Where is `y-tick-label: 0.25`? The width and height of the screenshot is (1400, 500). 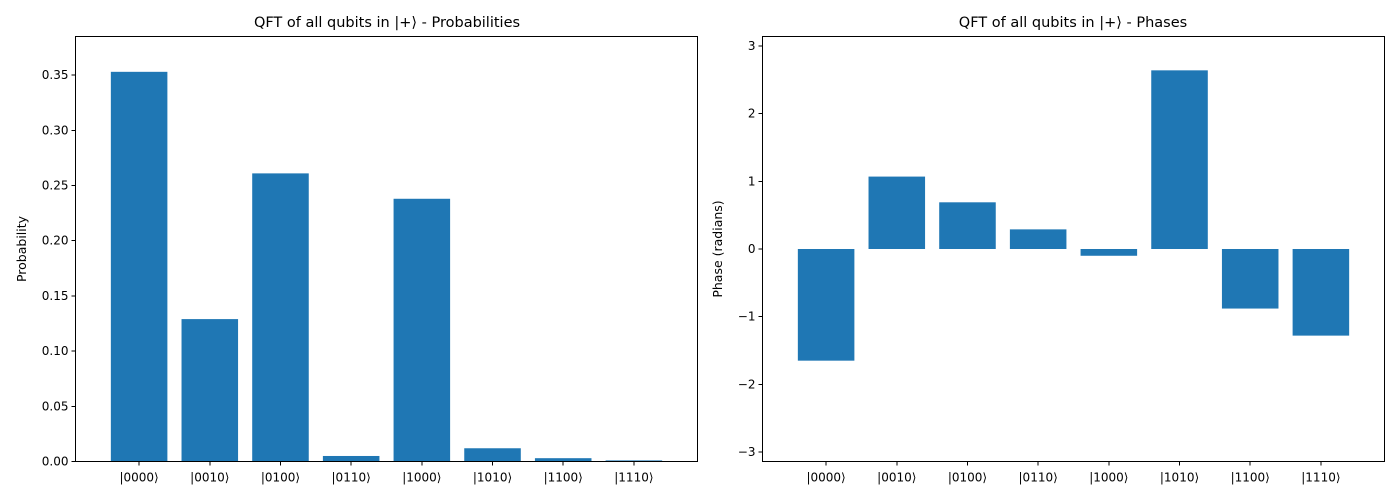 y-tick-label: 0.25 is located at coordinates (55, 186).